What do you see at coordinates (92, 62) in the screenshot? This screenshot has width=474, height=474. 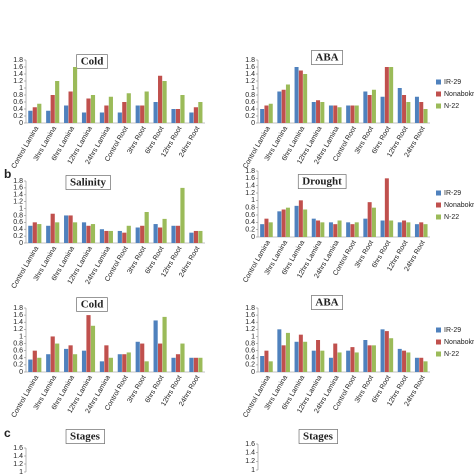 I see `chart-title: Cold` at bounding box center [92, 62].